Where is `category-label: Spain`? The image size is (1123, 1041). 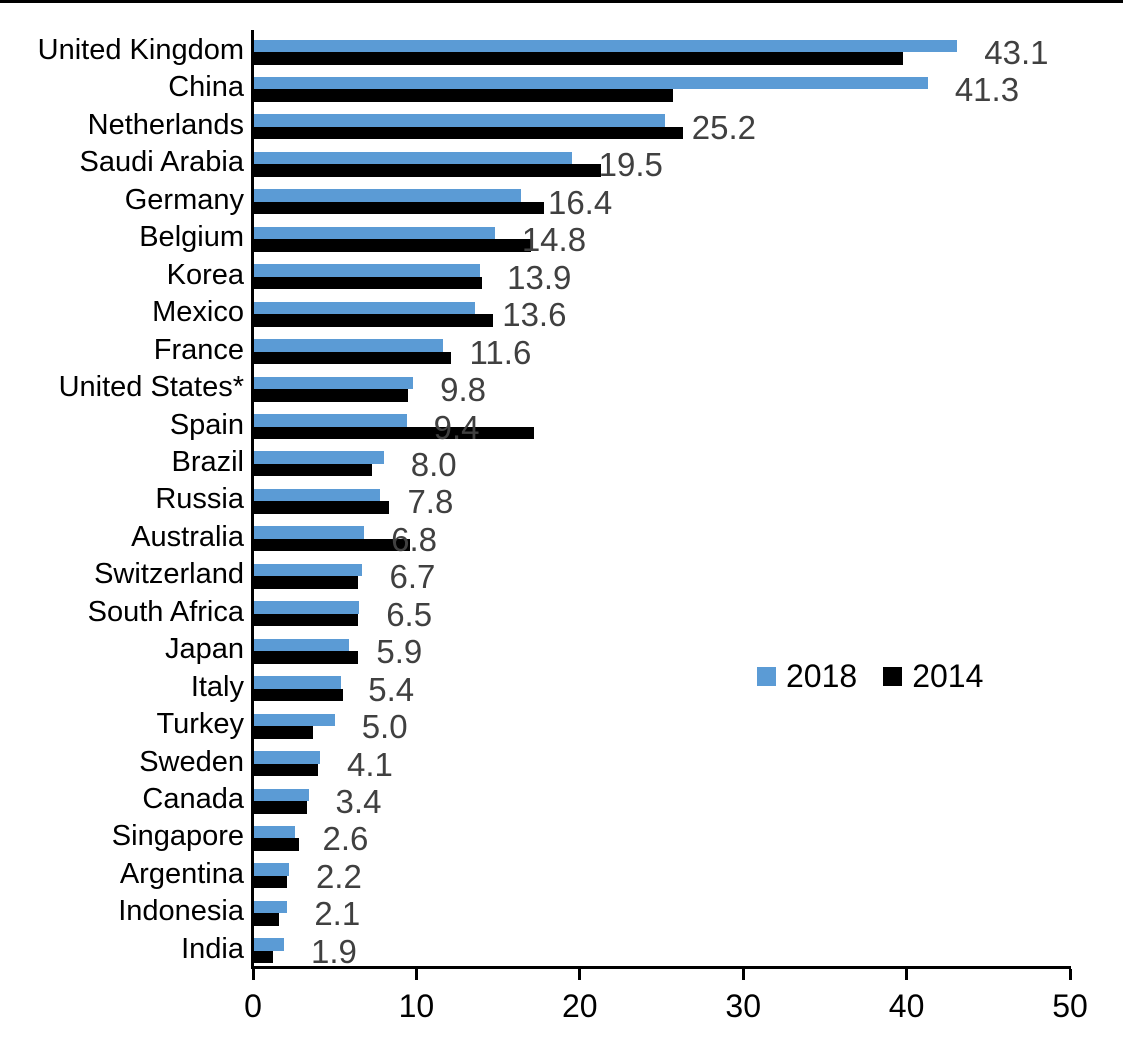
category-label: Spain is located at coordinates (206, 424).